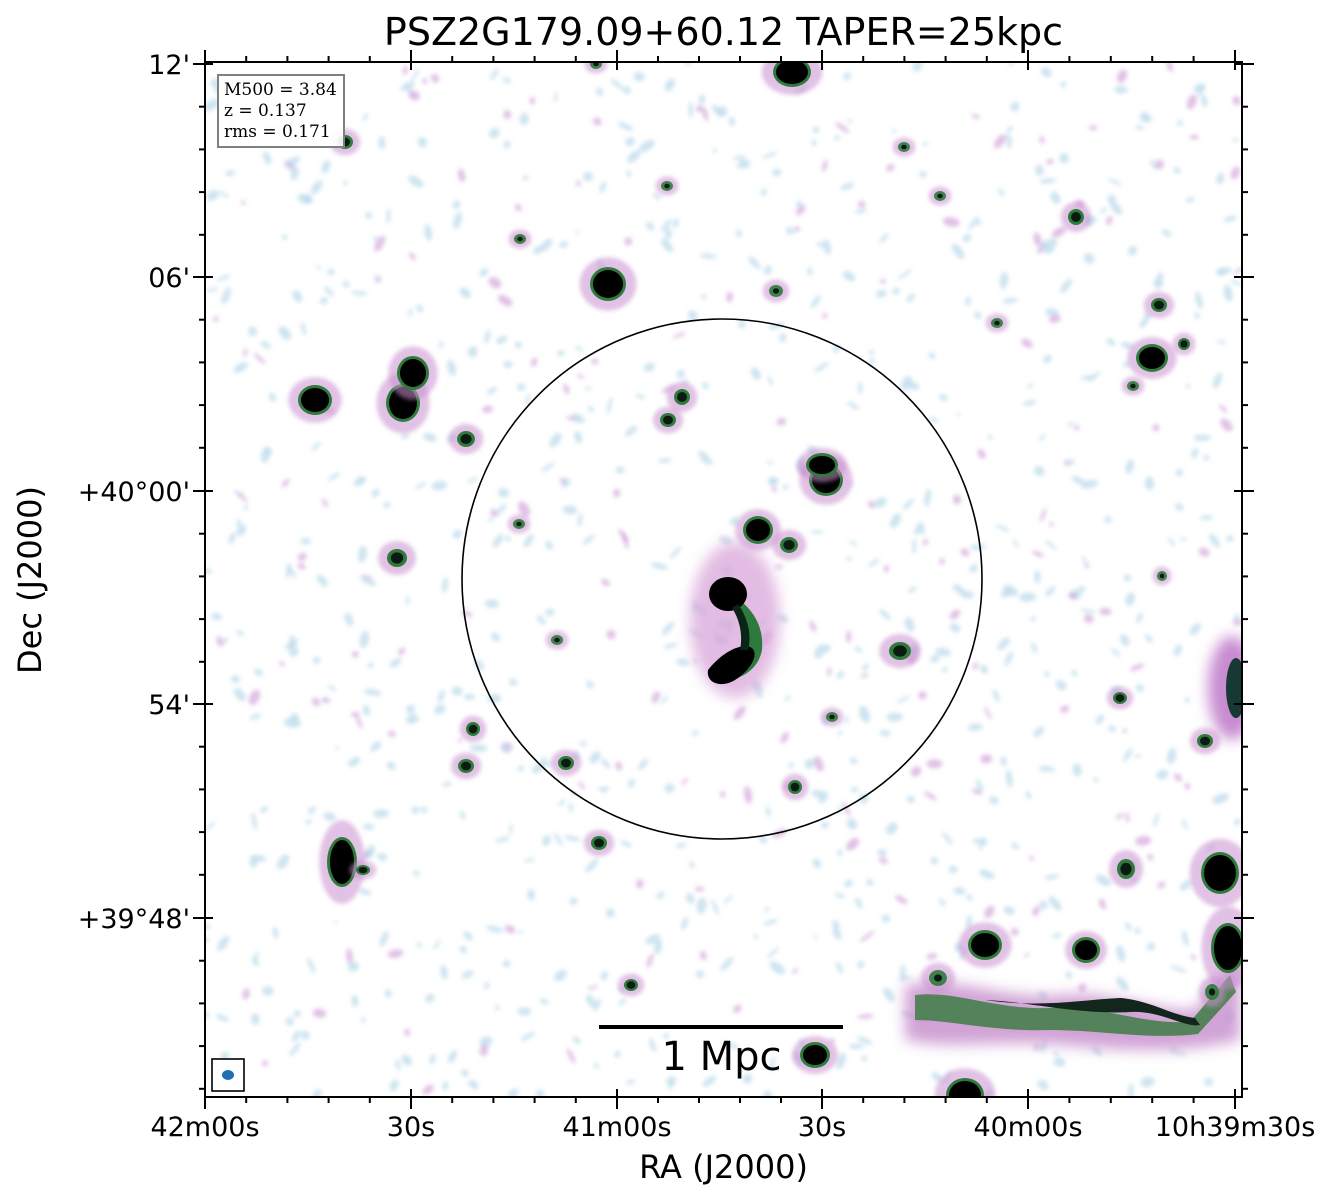 This screenshot has height=1200, width=1341. Describe the element at coordinates (723, 1167) in the screenshot. I see `x-axis-label: RA (J2000)` at that location.